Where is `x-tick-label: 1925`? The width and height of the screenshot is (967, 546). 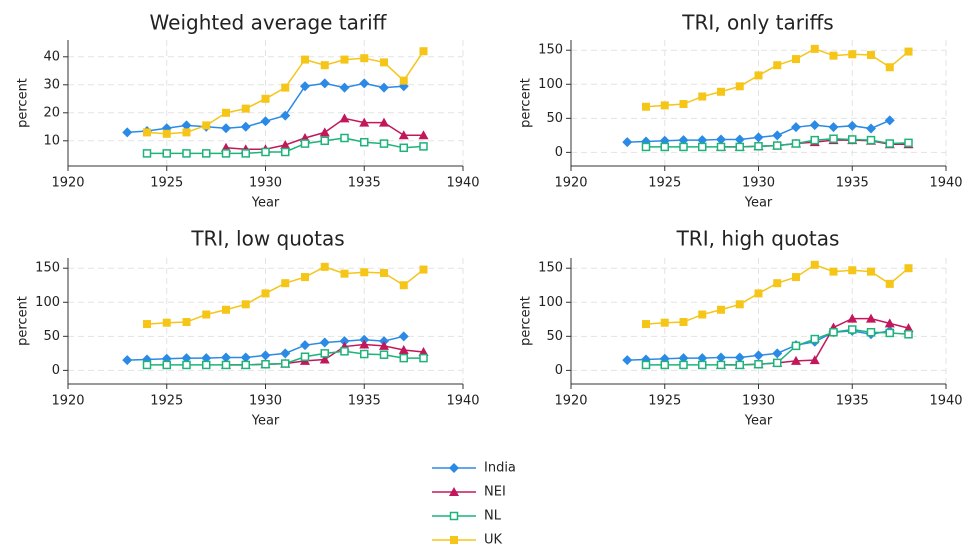
x-tick-label: 1925 is located at coordinates (166, 401).